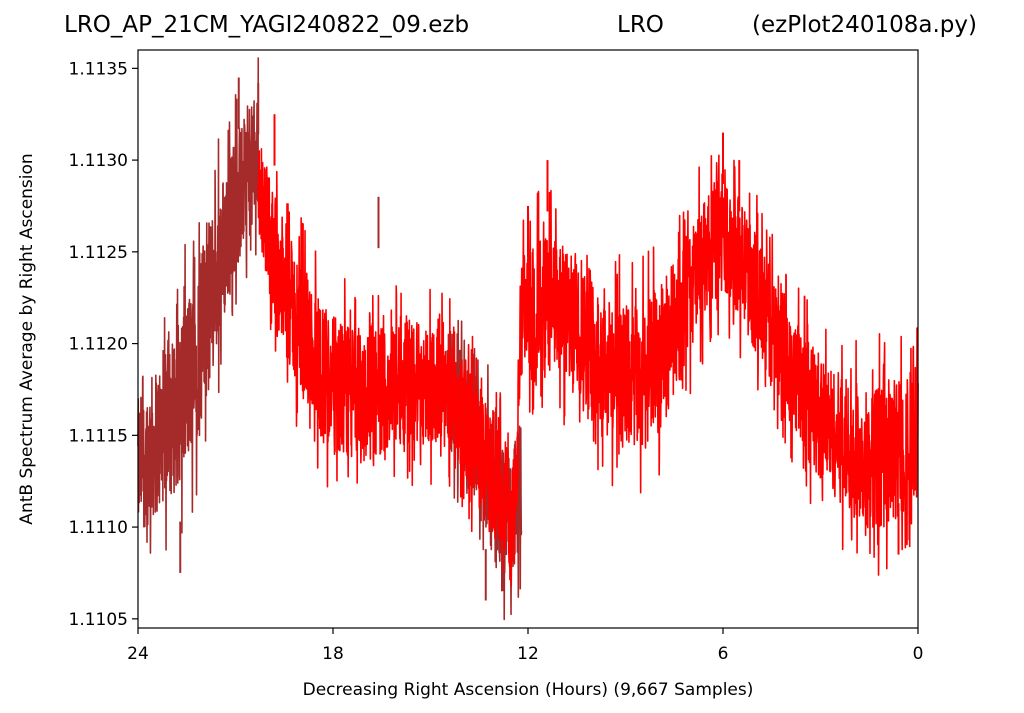 The image size is (1024, 713). What do you see at coordinates (27, 338) in the screenshot?
I see `y-axis-label: AntB Spectrum Average by Right Ascension` at bounding box center [27, 338].